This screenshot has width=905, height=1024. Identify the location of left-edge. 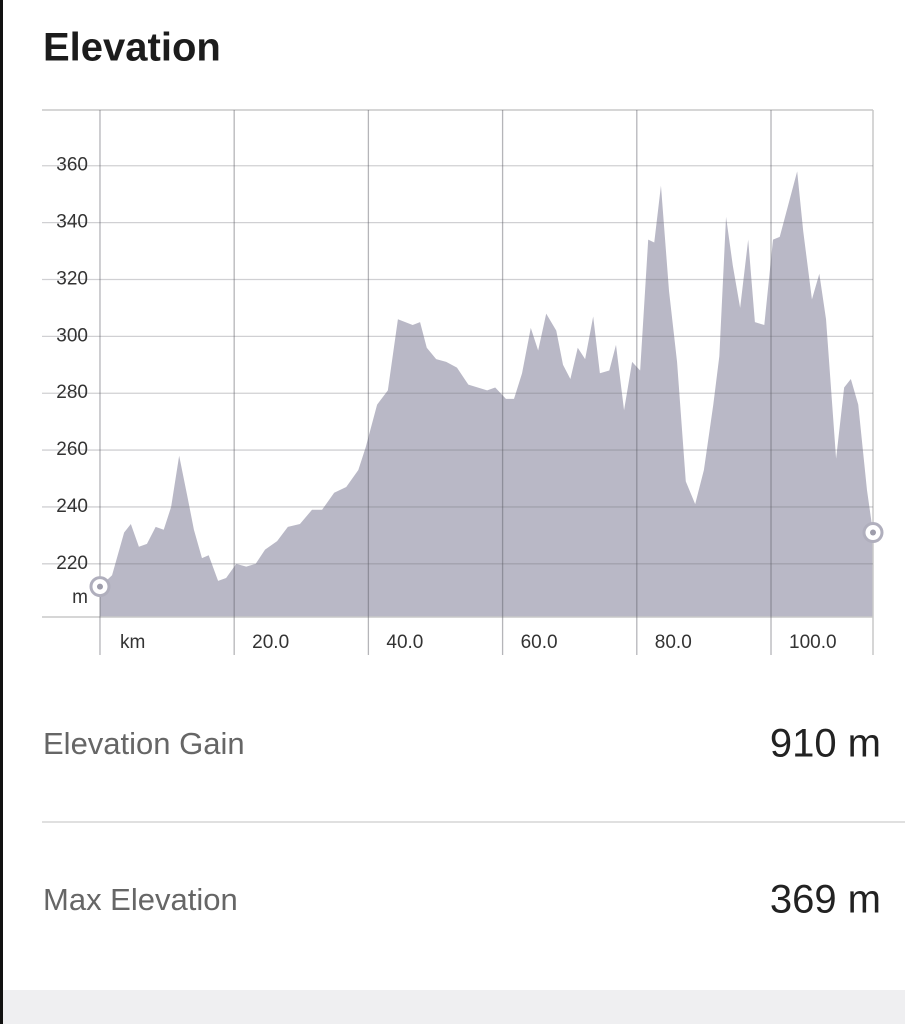
(1, 512).